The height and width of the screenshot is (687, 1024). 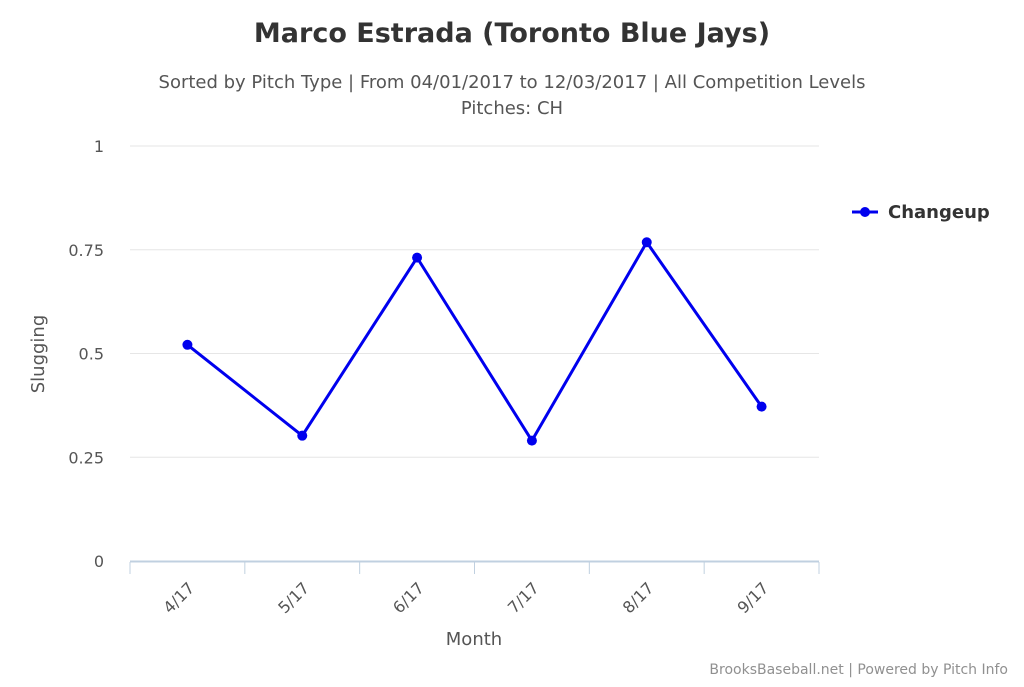 I want to click on x-axis: 4/17 5/17 6/17 7/17 8/17 9/17, so click(x=474, y=589).